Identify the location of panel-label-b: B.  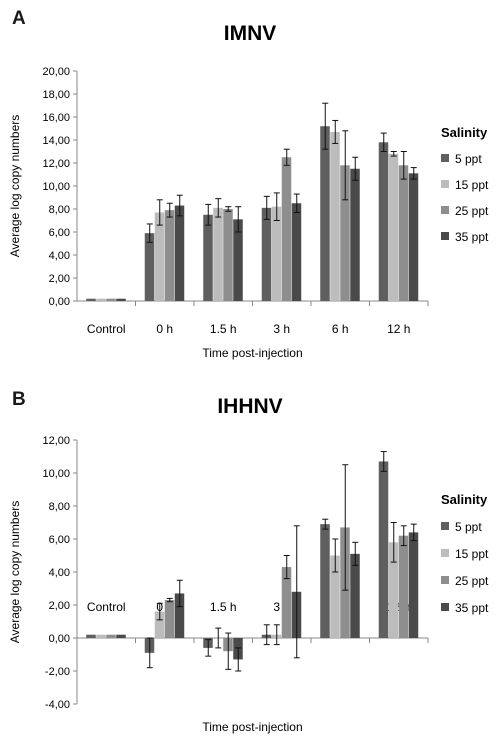
(19, 399).